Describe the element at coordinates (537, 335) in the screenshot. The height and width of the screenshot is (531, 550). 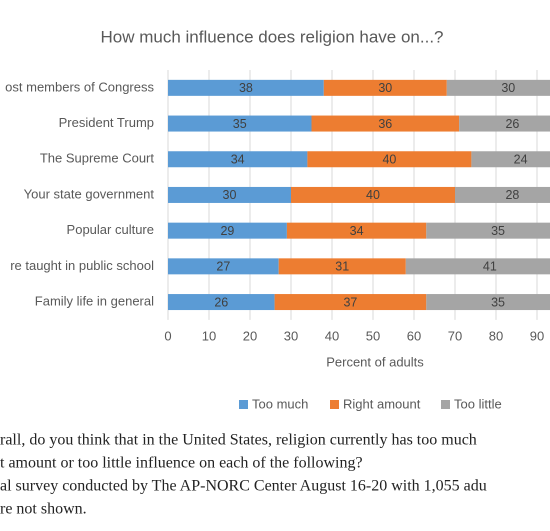
I see `x-tick-label: 90` at that location.